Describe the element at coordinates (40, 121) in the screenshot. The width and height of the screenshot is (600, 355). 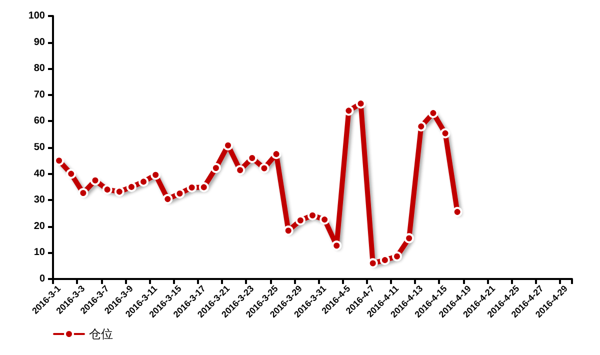
I see `y-tick-label: 60` at that location.